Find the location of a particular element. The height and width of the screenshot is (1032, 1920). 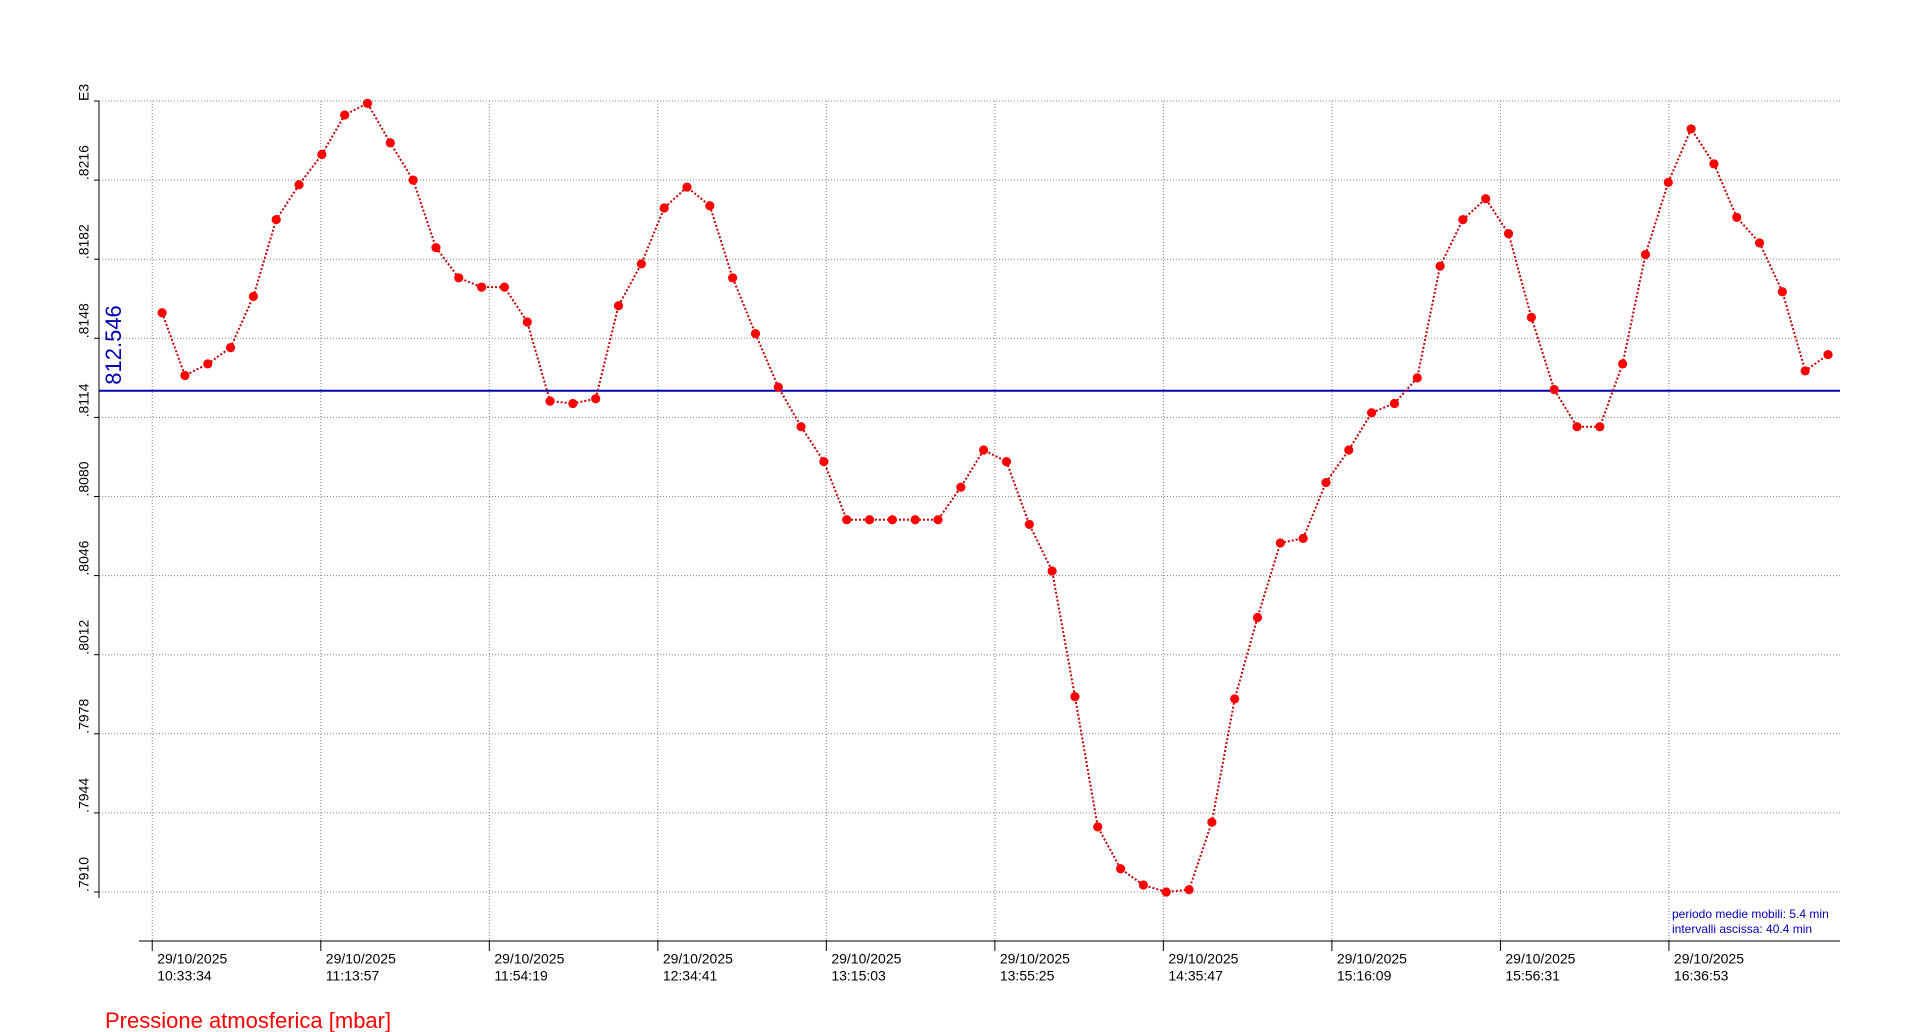

x-tick-label: 10:33:34 is located at coordinates (184, 976).